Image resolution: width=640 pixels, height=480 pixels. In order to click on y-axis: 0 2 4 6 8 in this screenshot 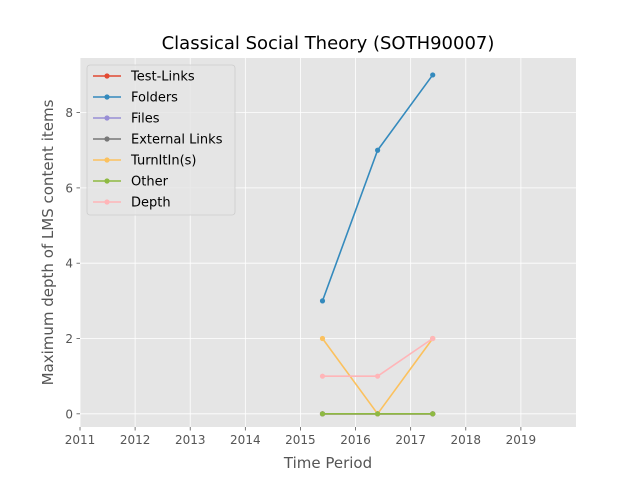, I will do `click(72, 263)`.